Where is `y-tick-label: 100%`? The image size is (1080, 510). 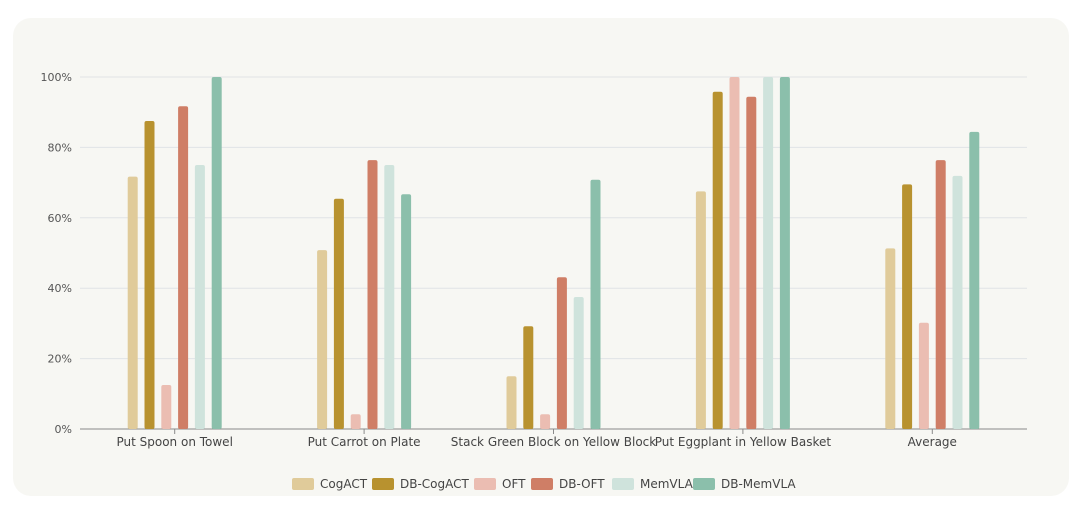 y-tick-label: 100% is located at coordinates (56, 77).